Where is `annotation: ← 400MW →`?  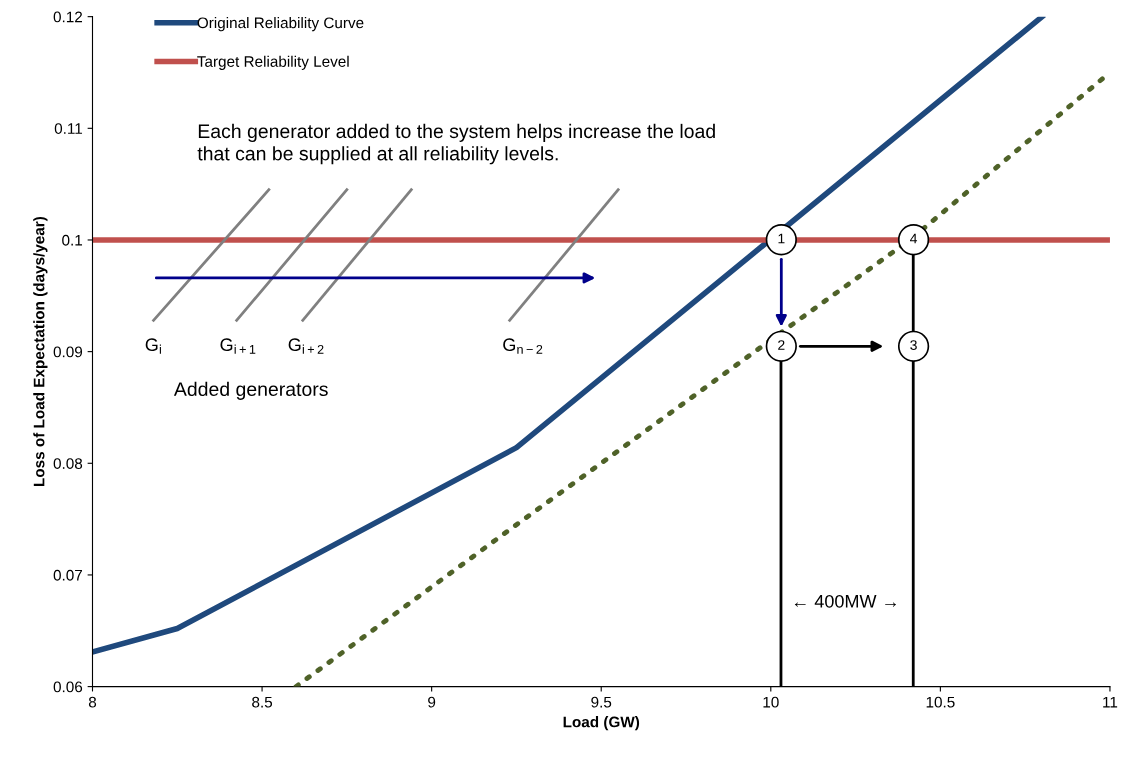 annotation: ← 400MW → is located at coordinates (845, 601).